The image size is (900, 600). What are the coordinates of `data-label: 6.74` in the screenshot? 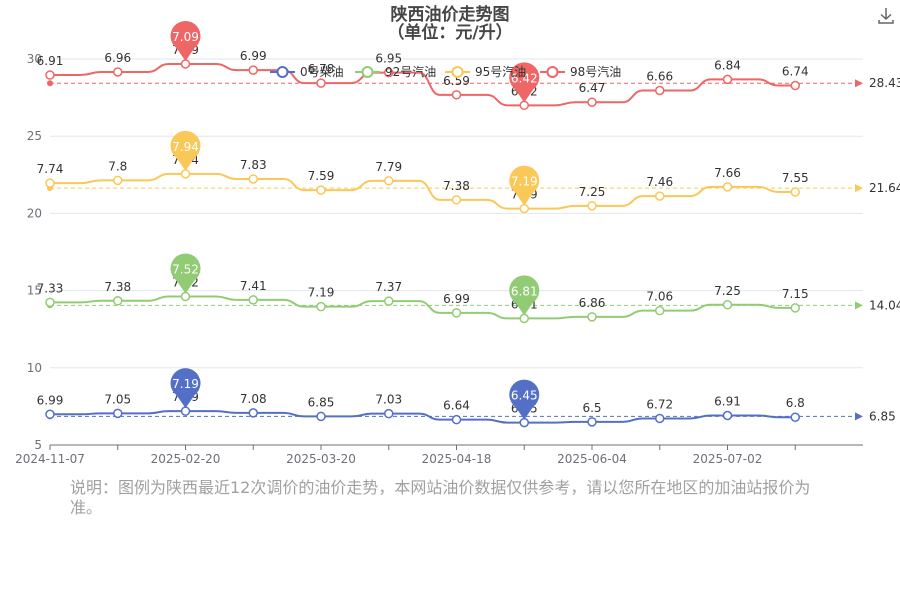 It's located at (795, 72).